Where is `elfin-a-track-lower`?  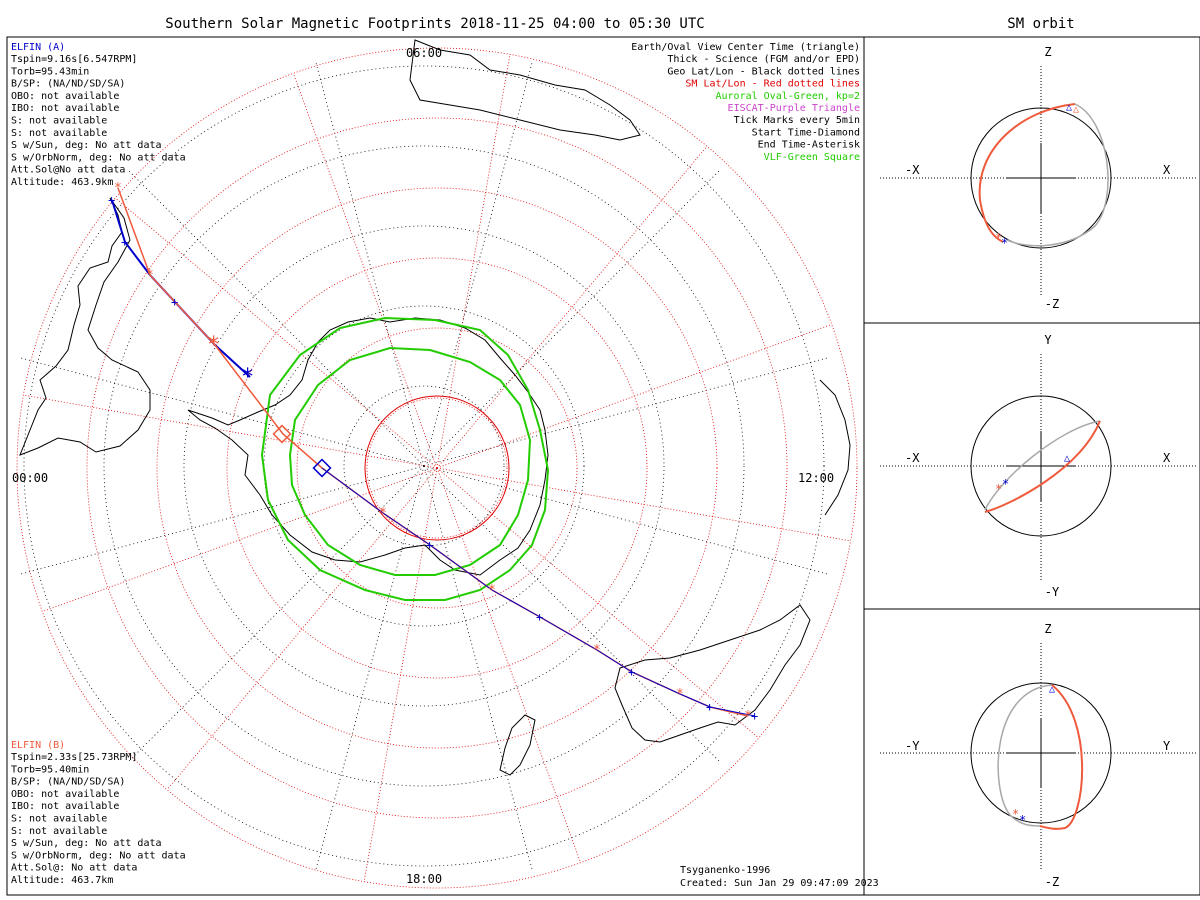 elfin-a-track-lower is located at coordinates (538, 592).